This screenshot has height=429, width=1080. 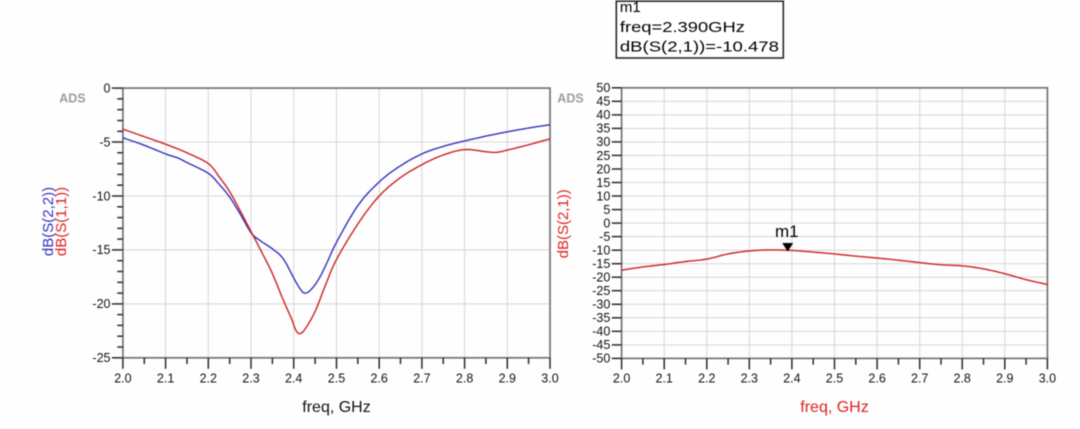 What do you see at coordinates (699, 47) in the screenshot?
I see `svg-text: dB(S(2,1))=-10.478` at bounding box center [699, 47].